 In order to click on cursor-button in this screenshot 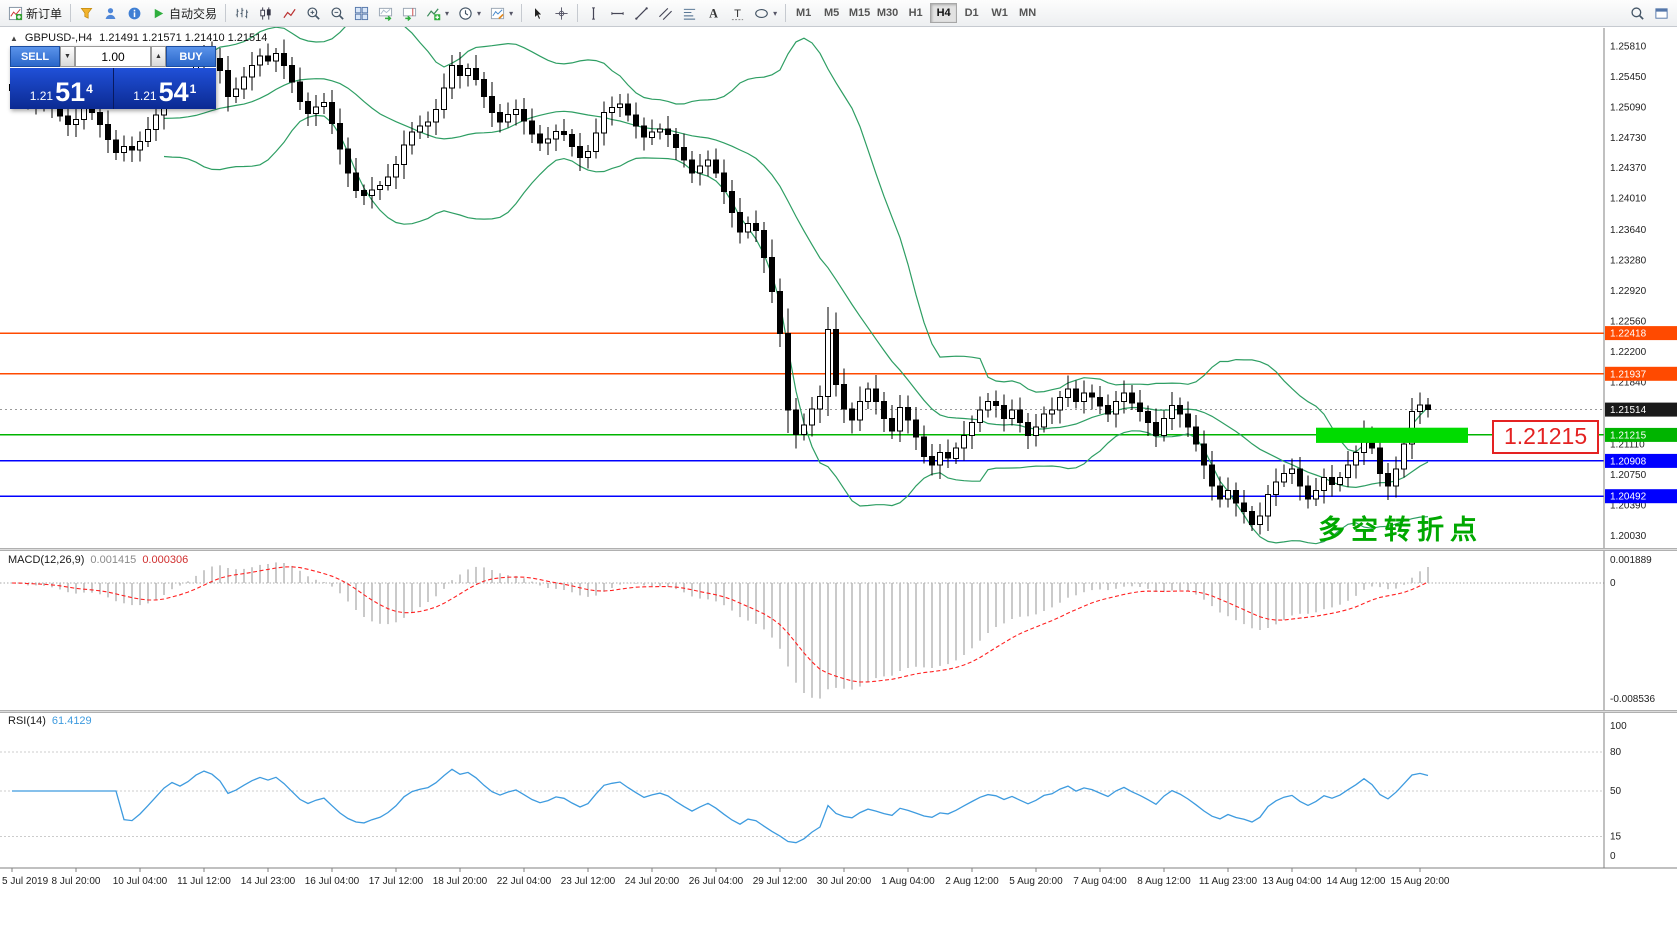, I will do `click(537, 13)`.